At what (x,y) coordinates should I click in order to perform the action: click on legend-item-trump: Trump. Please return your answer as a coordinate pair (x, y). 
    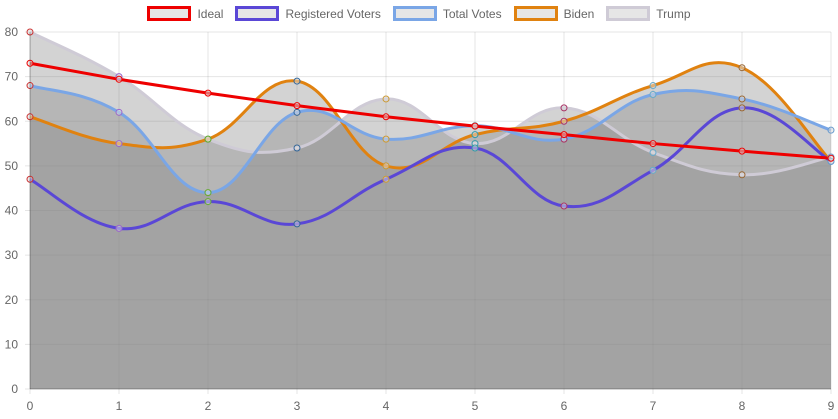
    Looking at the image, I should click on (648, 13).